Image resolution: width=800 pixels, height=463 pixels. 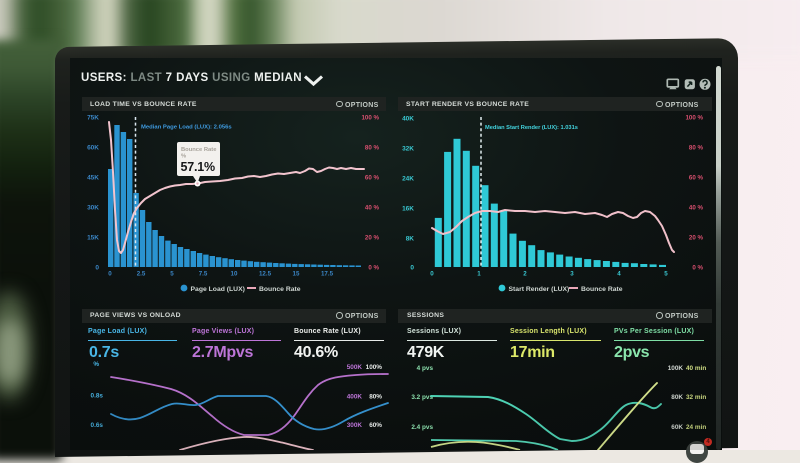 What do you see at coordinates (375, 425) in the screenshot?
I see `svg-text: 60%` at bounding box center [375, 425].